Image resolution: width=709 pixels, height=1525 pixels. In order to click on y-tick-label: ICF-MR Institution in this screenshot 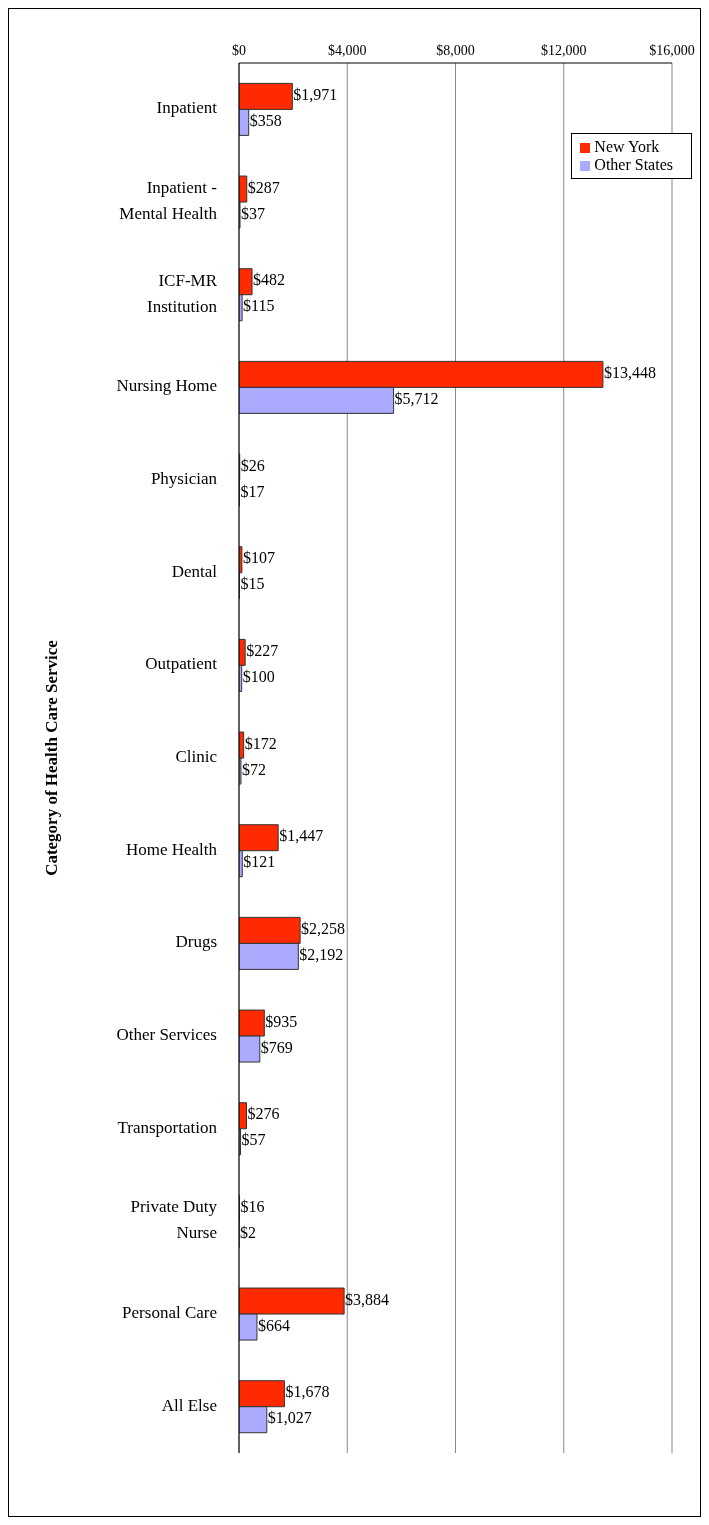, I will do `click(182, 293)`.